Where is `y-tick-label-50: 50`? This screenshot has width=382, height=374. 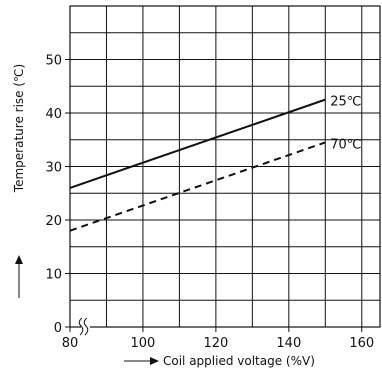 y-tick-label-50: 50 is located at coordinates (53, 61).